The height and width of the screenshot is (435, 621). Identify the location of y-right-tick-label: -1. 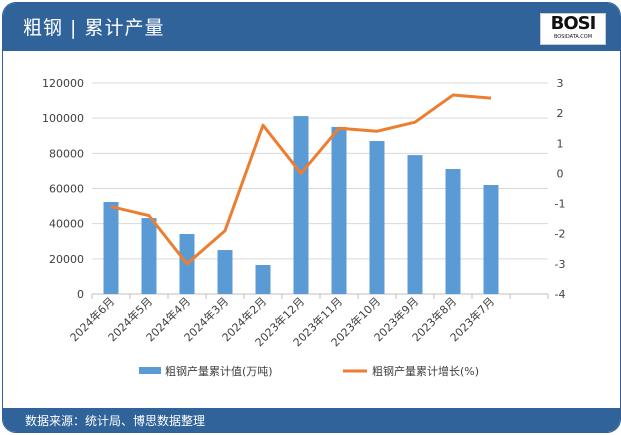
(560, 204).